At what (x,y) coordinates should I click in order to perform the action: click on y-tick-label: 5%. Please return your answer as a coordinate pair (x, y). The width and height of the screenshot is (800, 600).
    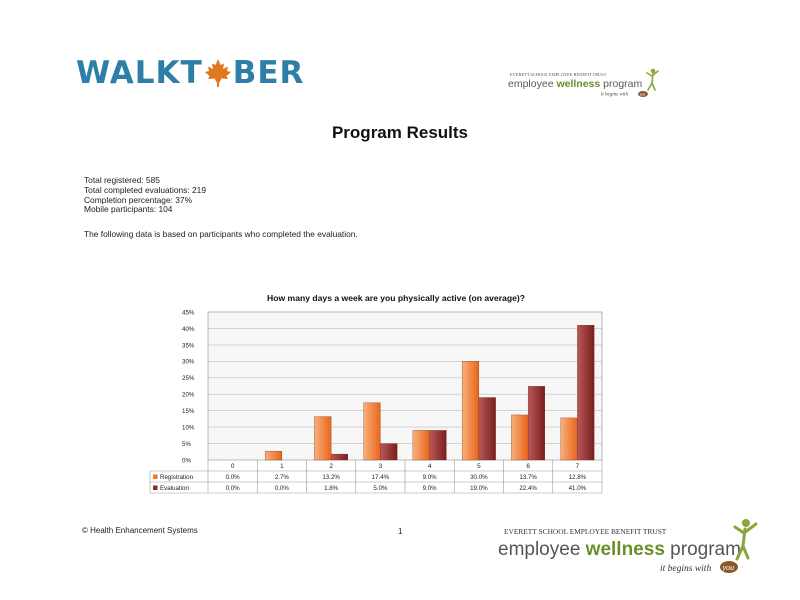
    Looking at the image, I should click on (186, 444).